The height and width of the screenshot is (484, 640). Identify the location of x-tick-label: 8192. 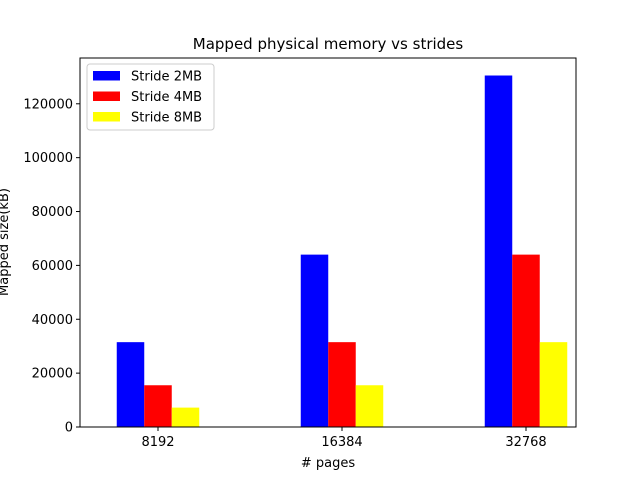
(157, 442).